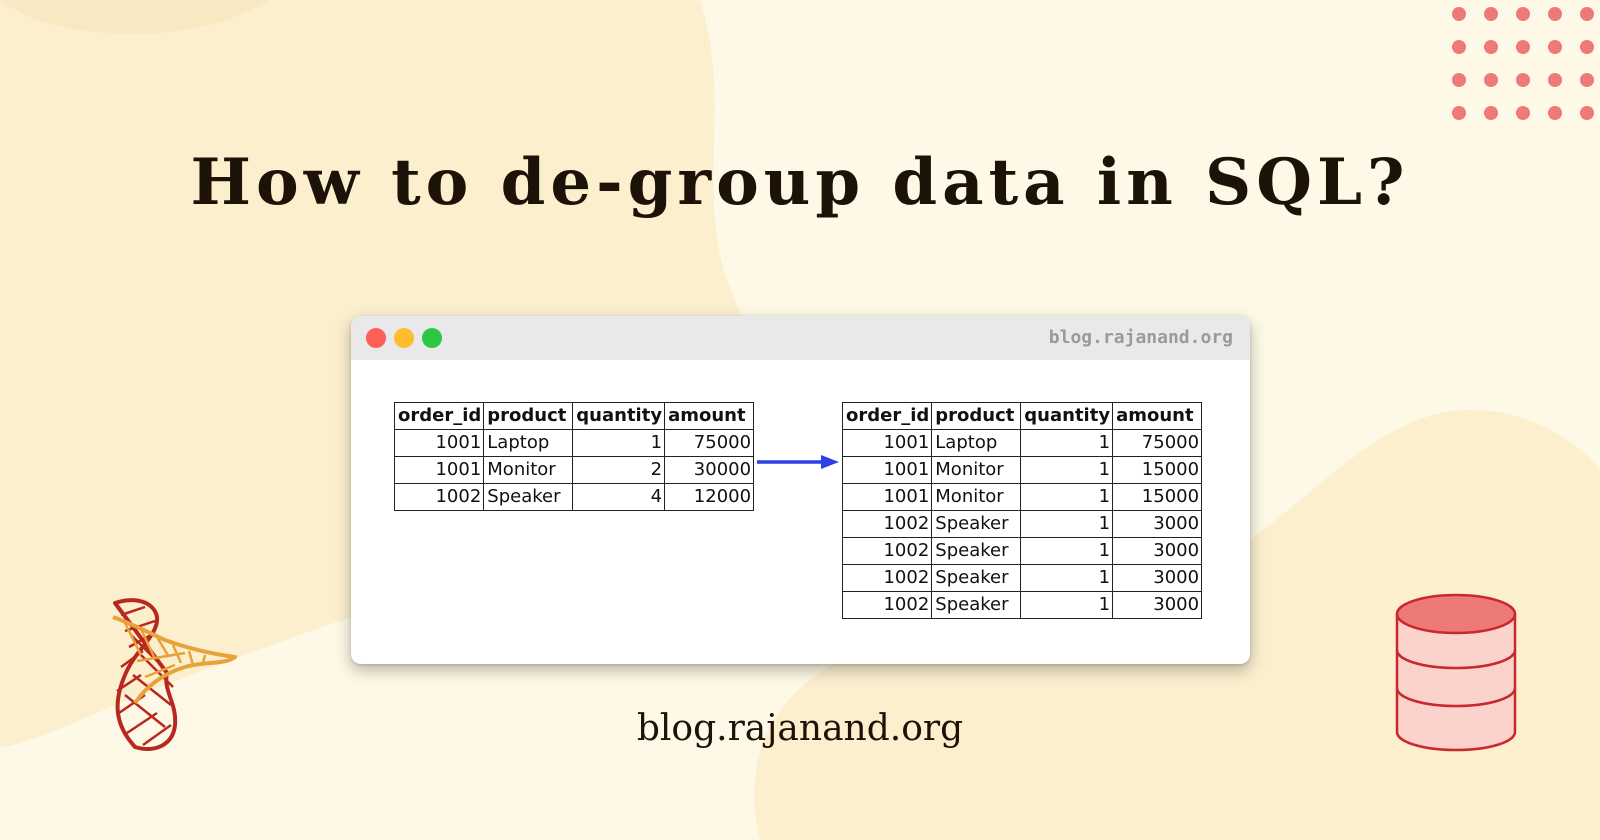 Image resolution: width=1600 pixels, height=840 pixels. What do you see at coordinates (709, 497) in the screenshot?
I see `table-cell: 12000` at bounding box center [709, 497].